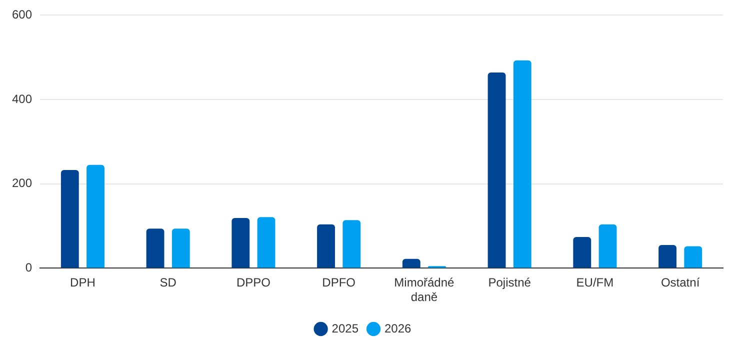 The height and width of the screenshot is (353, 733). Describe the element at coordinates (253, 283) in the screenshot. I see `x-tick-label: DPPO` at that location.